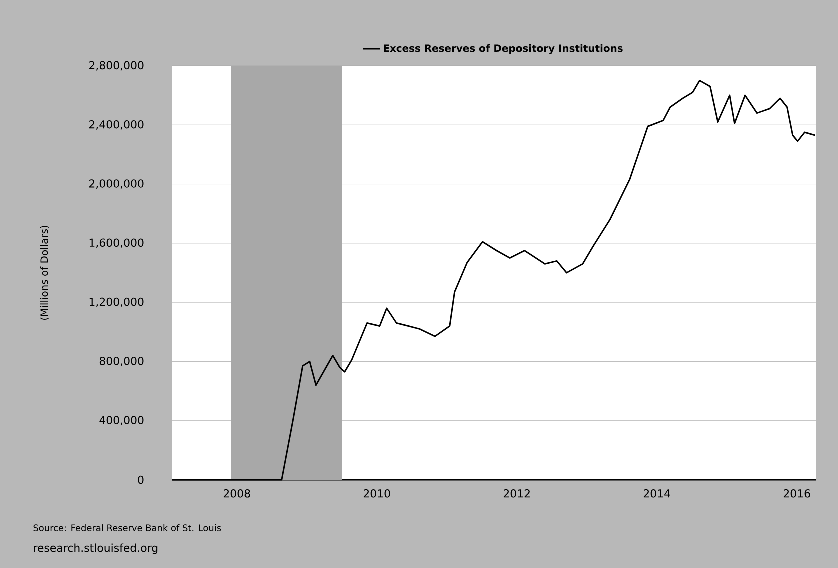  What do you see at coordinates (122, 421) in the screenshot?
I see `y-tick-label: 400,000` at bounding box center [122, 421].